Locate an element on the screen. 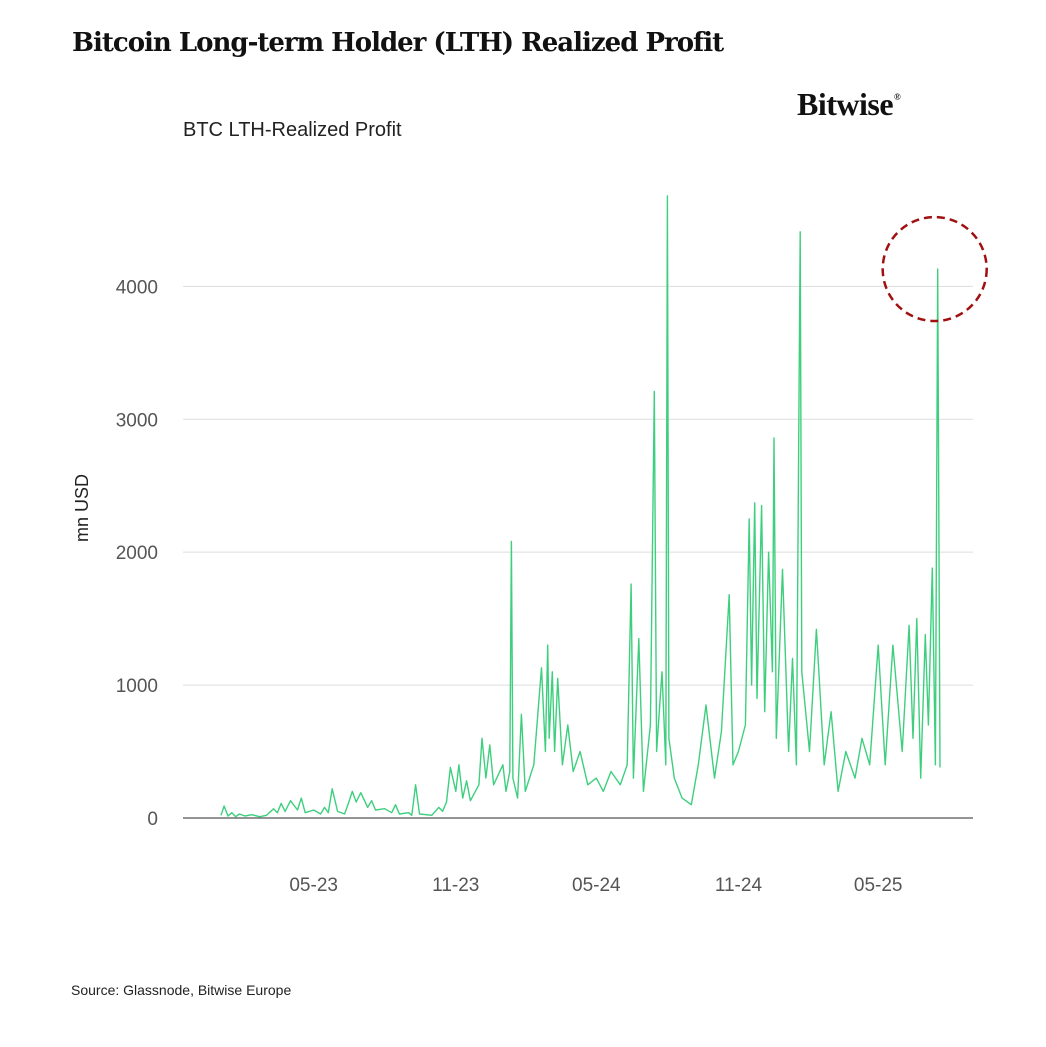  x-tick-label: 05-24 is located at coordinates (596, 885).